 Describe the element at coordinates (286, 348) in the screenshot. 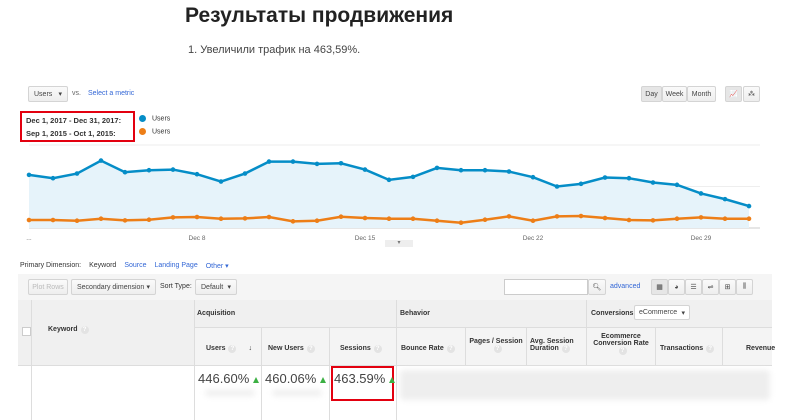

I see `column-label: New Users` at that location.